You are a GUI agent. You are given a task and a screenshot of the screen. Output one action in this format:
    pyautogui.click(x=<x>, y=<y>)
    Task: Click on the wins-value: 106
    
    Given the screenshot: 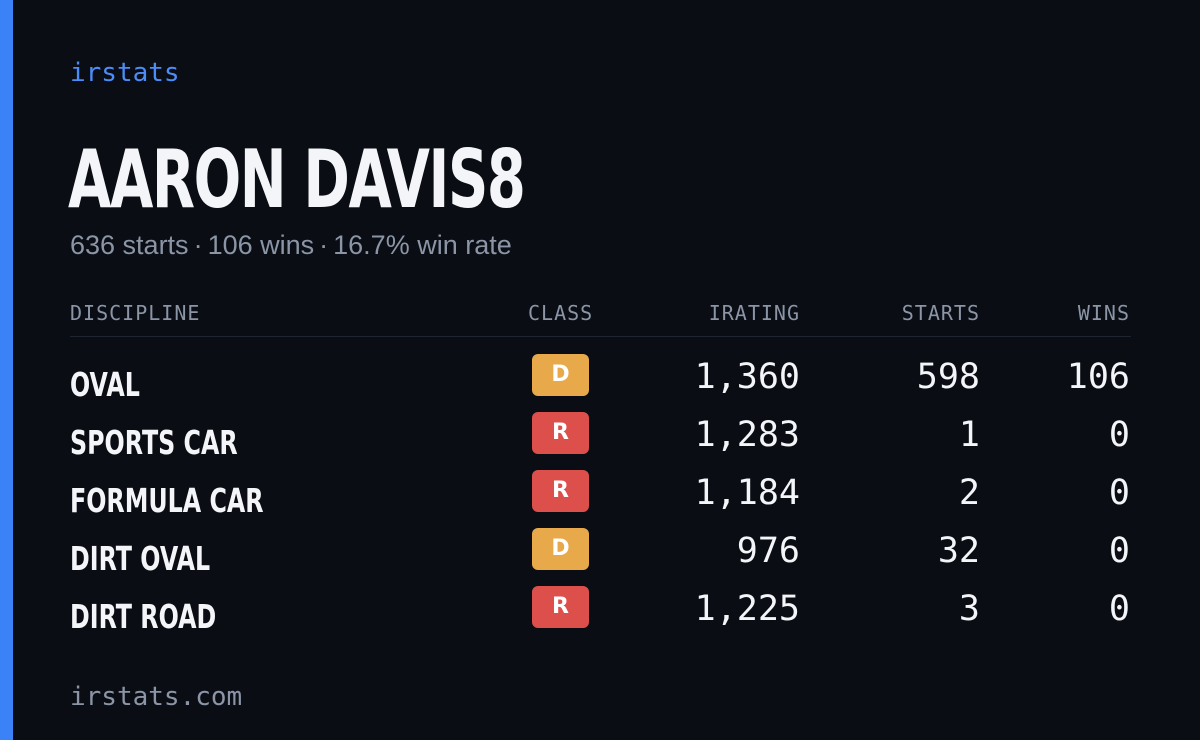 What is the action you would take?
    pyautogui.click(x=1098, y=377)
    